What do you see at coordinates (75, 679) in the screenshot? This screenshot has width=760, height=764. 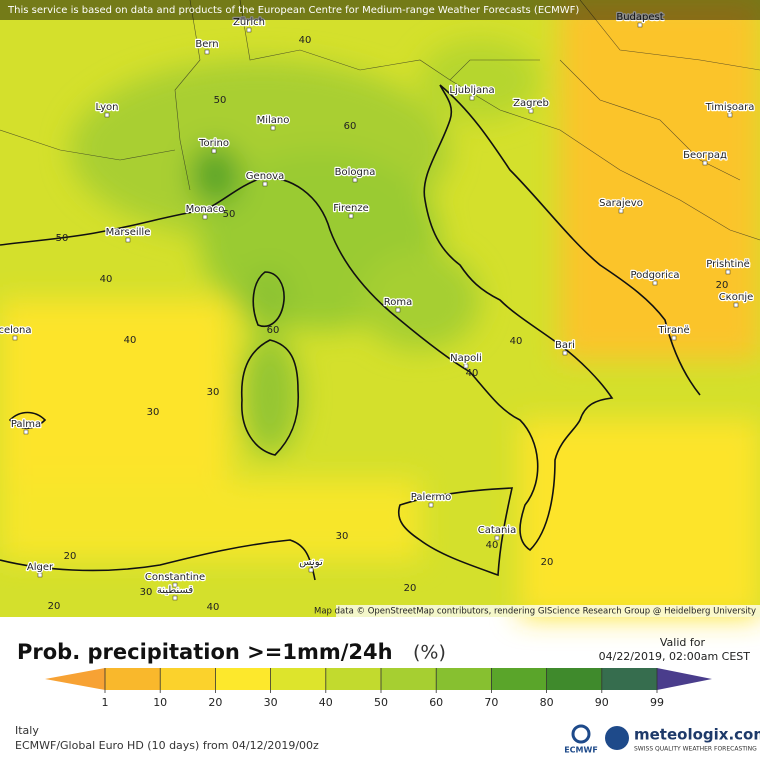 I see `colorbar-arrow-low` at bounding box center [75, 679].